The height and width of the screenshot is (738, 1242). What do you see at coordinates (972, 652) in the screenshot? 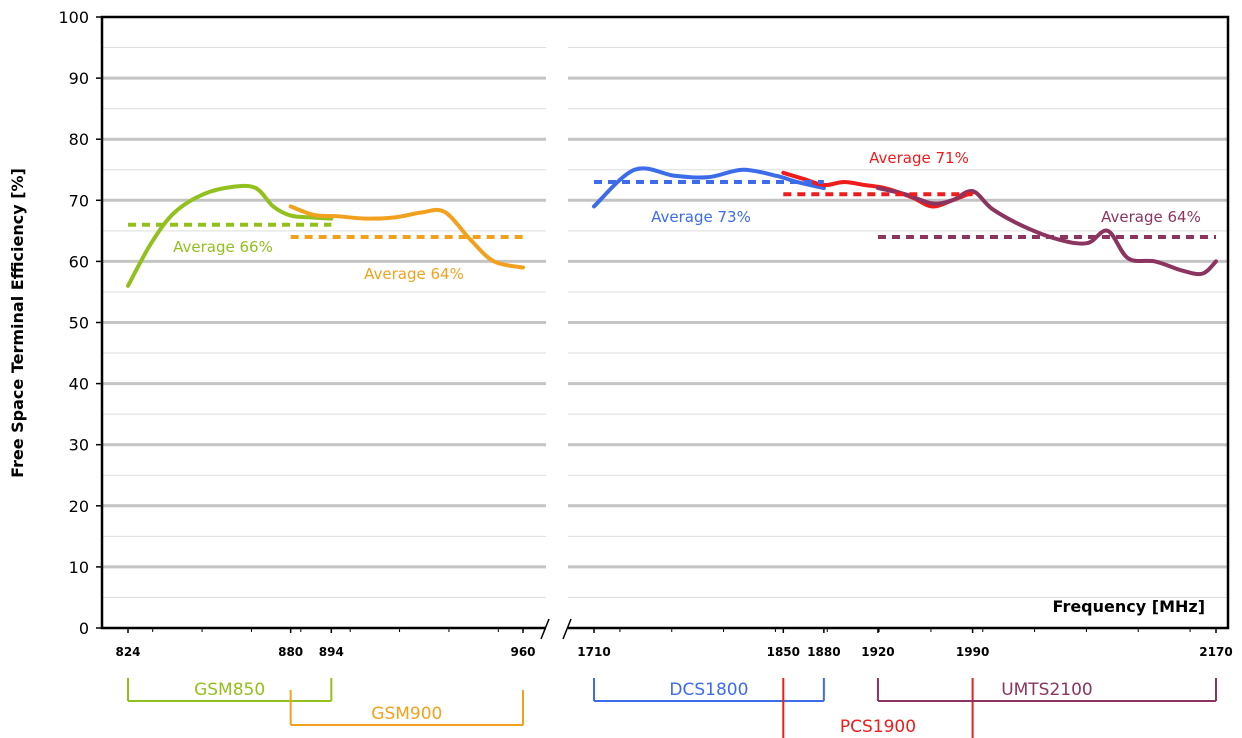
I see `x-tick-label: 1990` at bounding box center [972, 652].